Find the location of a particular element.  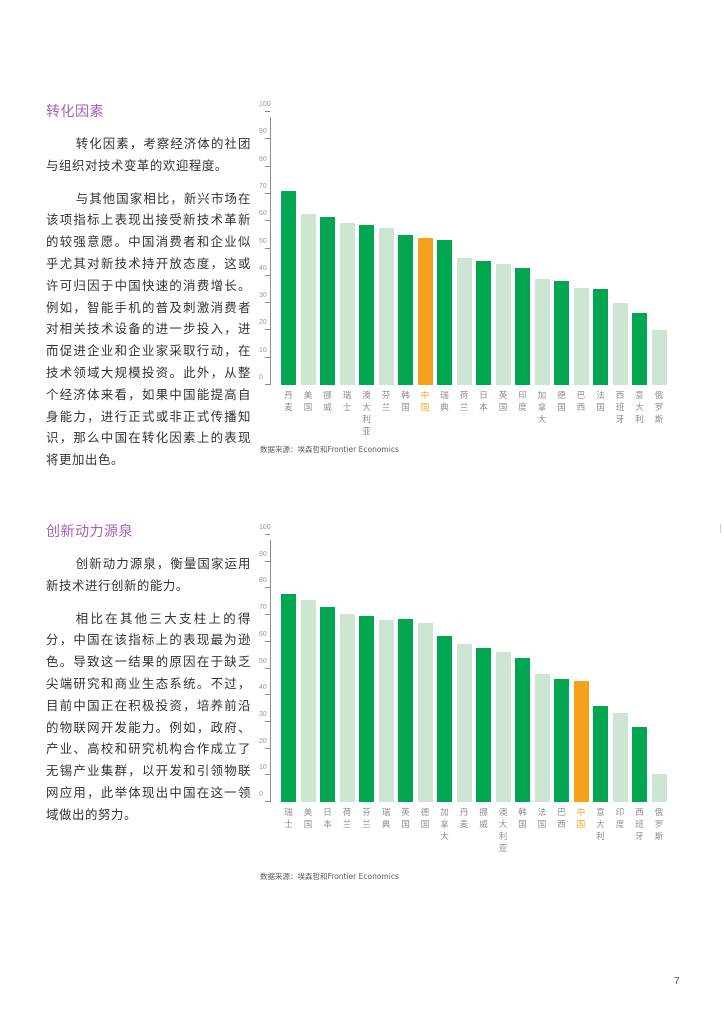

y-tick-label: 0 is located at coordinates (261, 377).